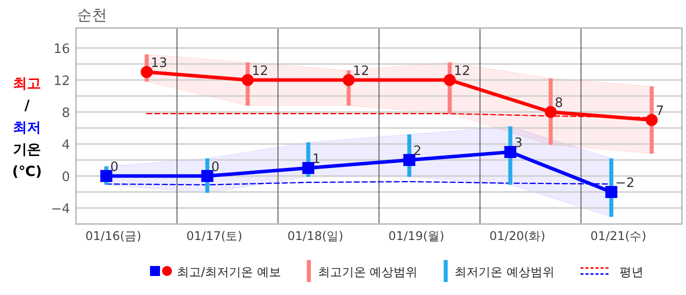  What do you see at coordinates (159, 63) in the screenshot?
I see `data-label: 13` at bounding box center [159, 63].